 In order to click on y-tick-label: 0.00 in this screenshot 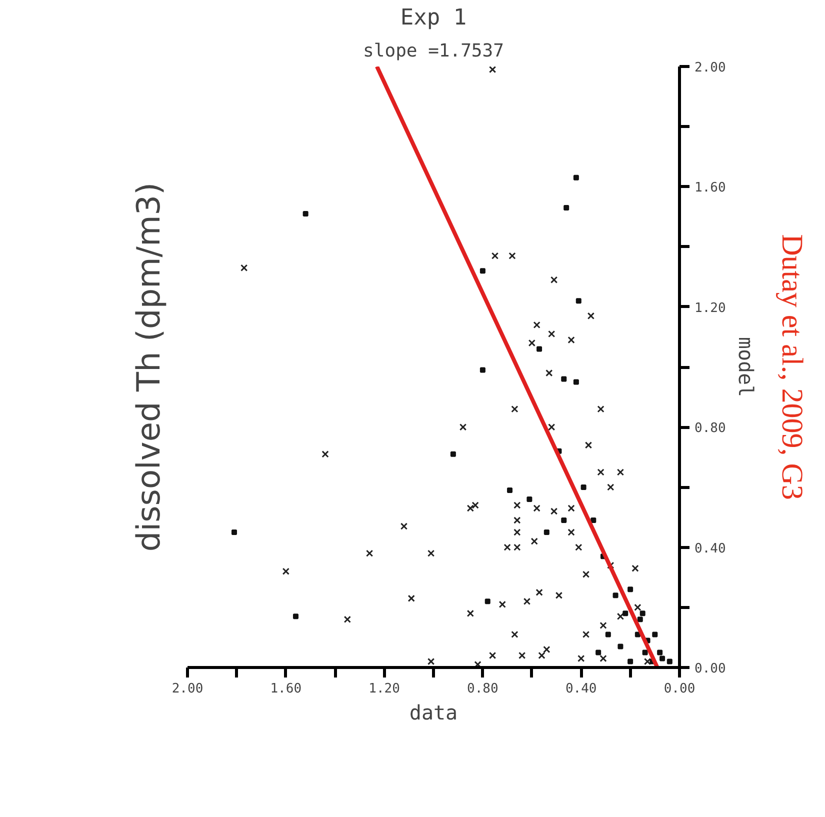, I will do `click(710, 669)`.